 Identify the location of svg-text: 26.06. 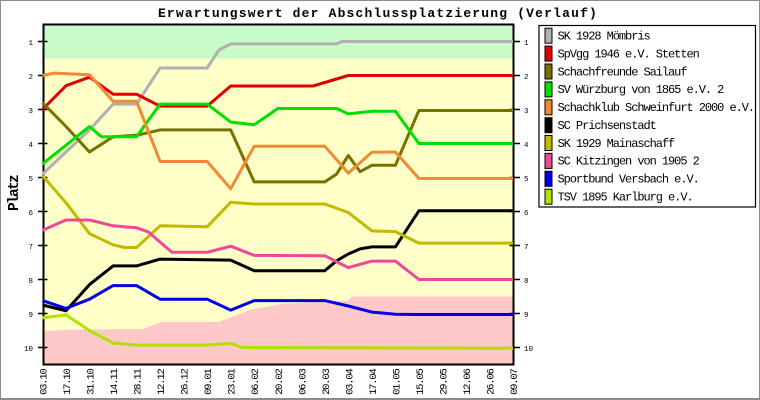
(492, 382).